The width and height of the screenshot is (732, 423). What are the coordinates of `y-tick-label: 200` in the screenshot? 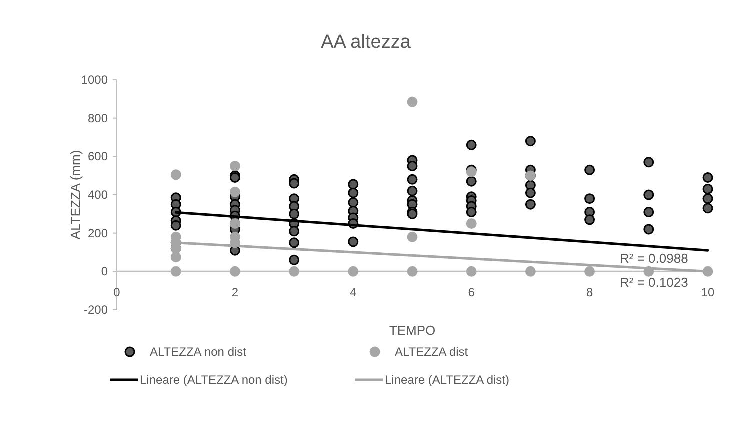 It's located at (98, 233).